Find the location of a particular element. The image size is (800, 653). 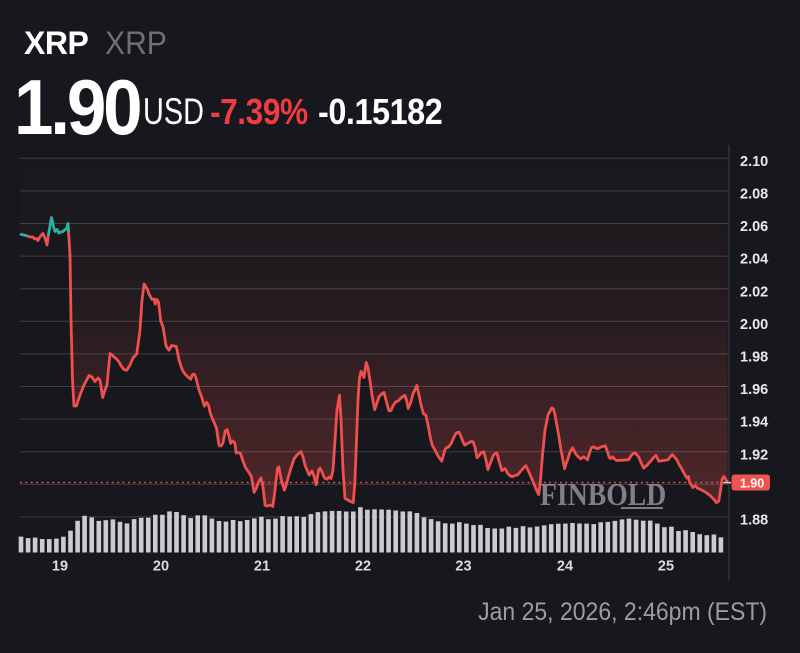

svg-text: 1.98 is located at coordinates (754, 358).